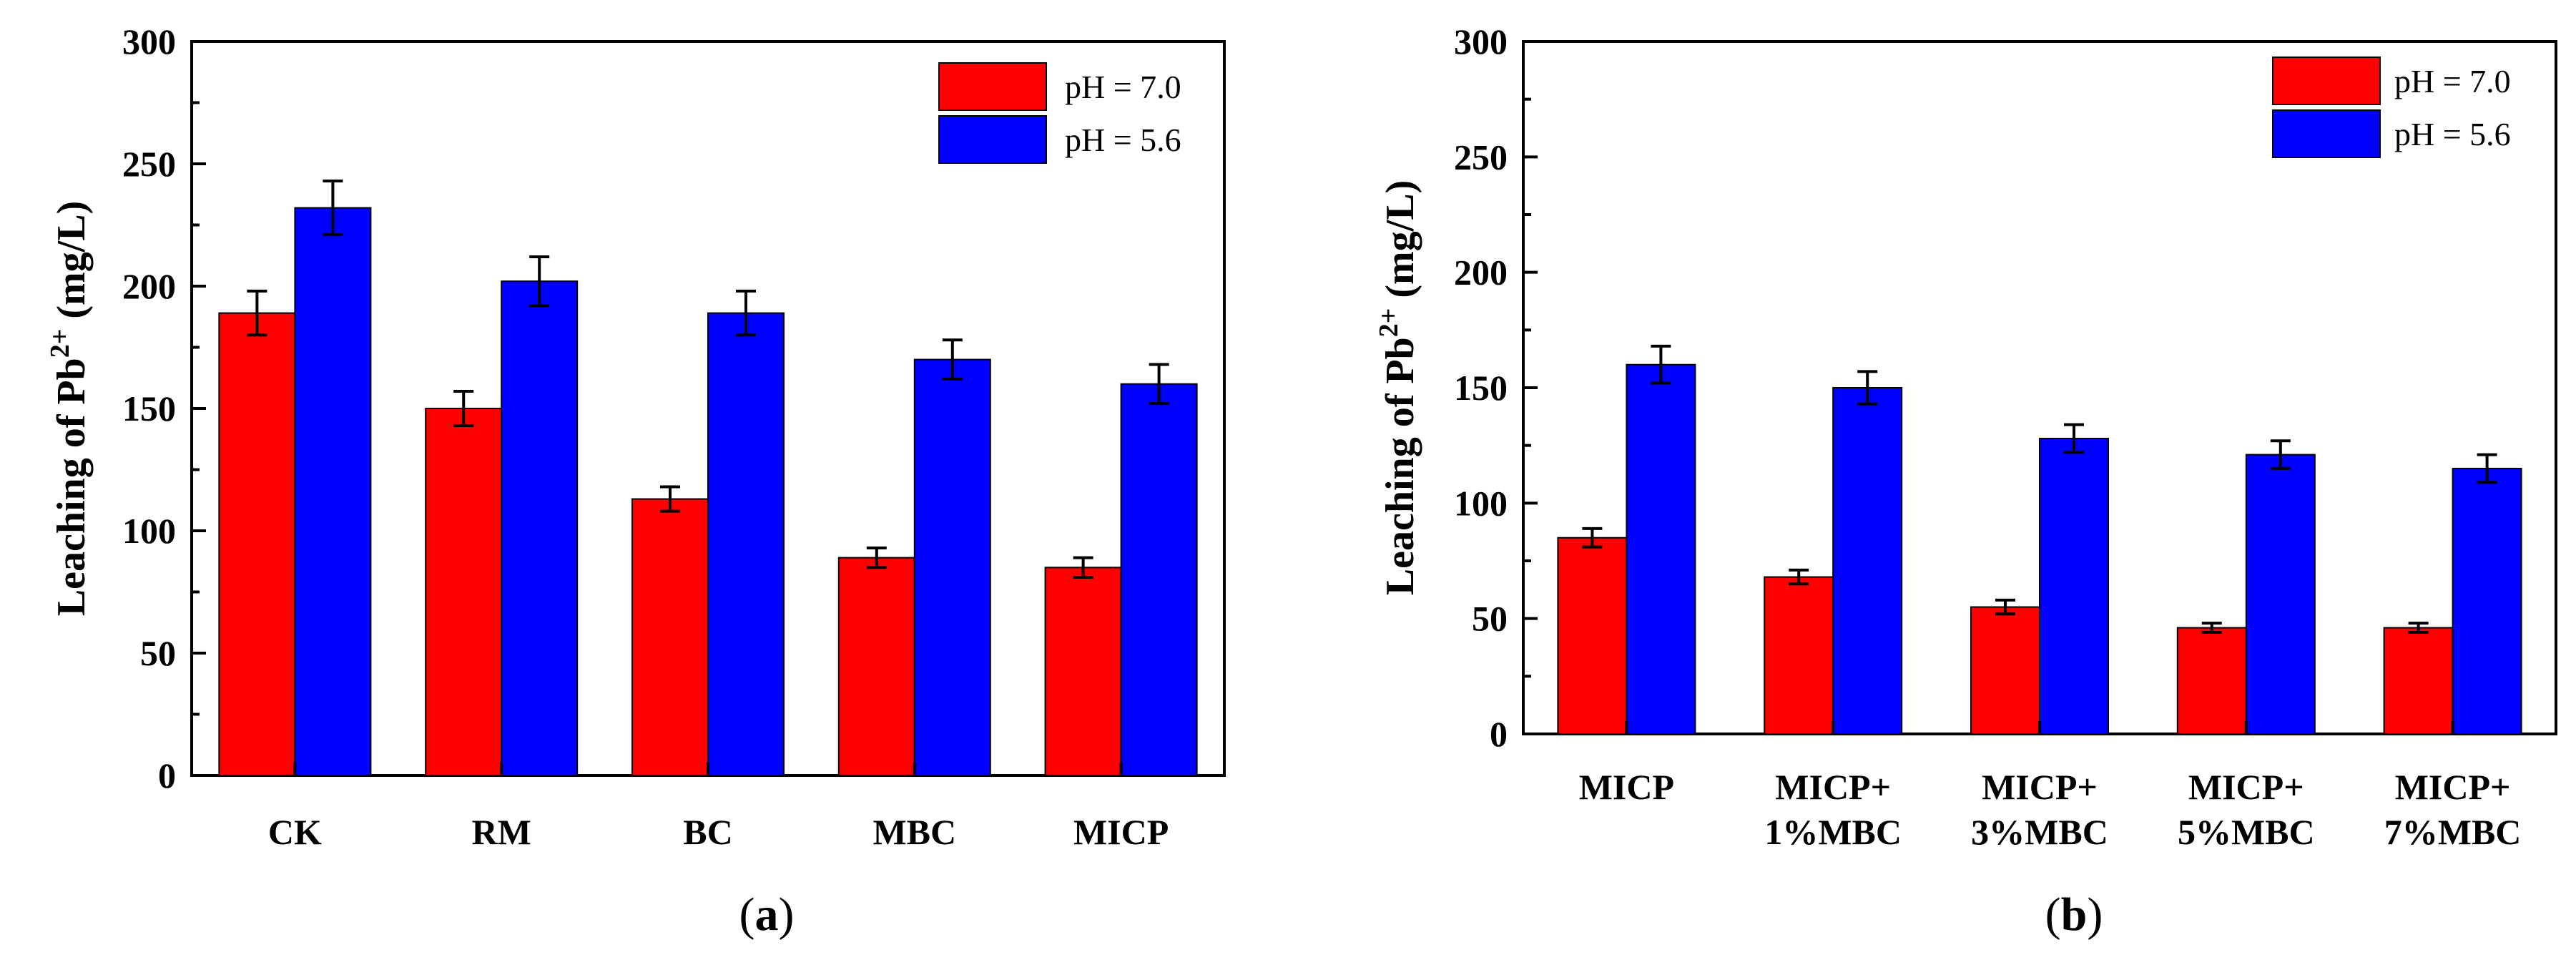 This screenshot has width=2576, height=965. Describe the element at coordinates (2039, 810) in the screenshot. I see `x-tick-label: MICP+ 3%MBC` at that location.